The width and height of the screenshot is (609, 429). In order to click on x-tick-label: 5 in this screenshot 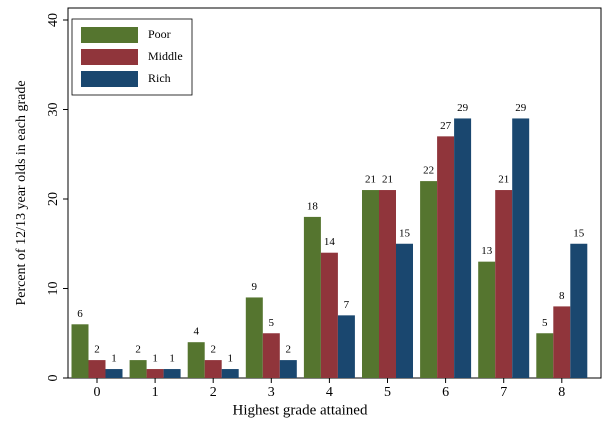, I will do `click(387, 392)`.